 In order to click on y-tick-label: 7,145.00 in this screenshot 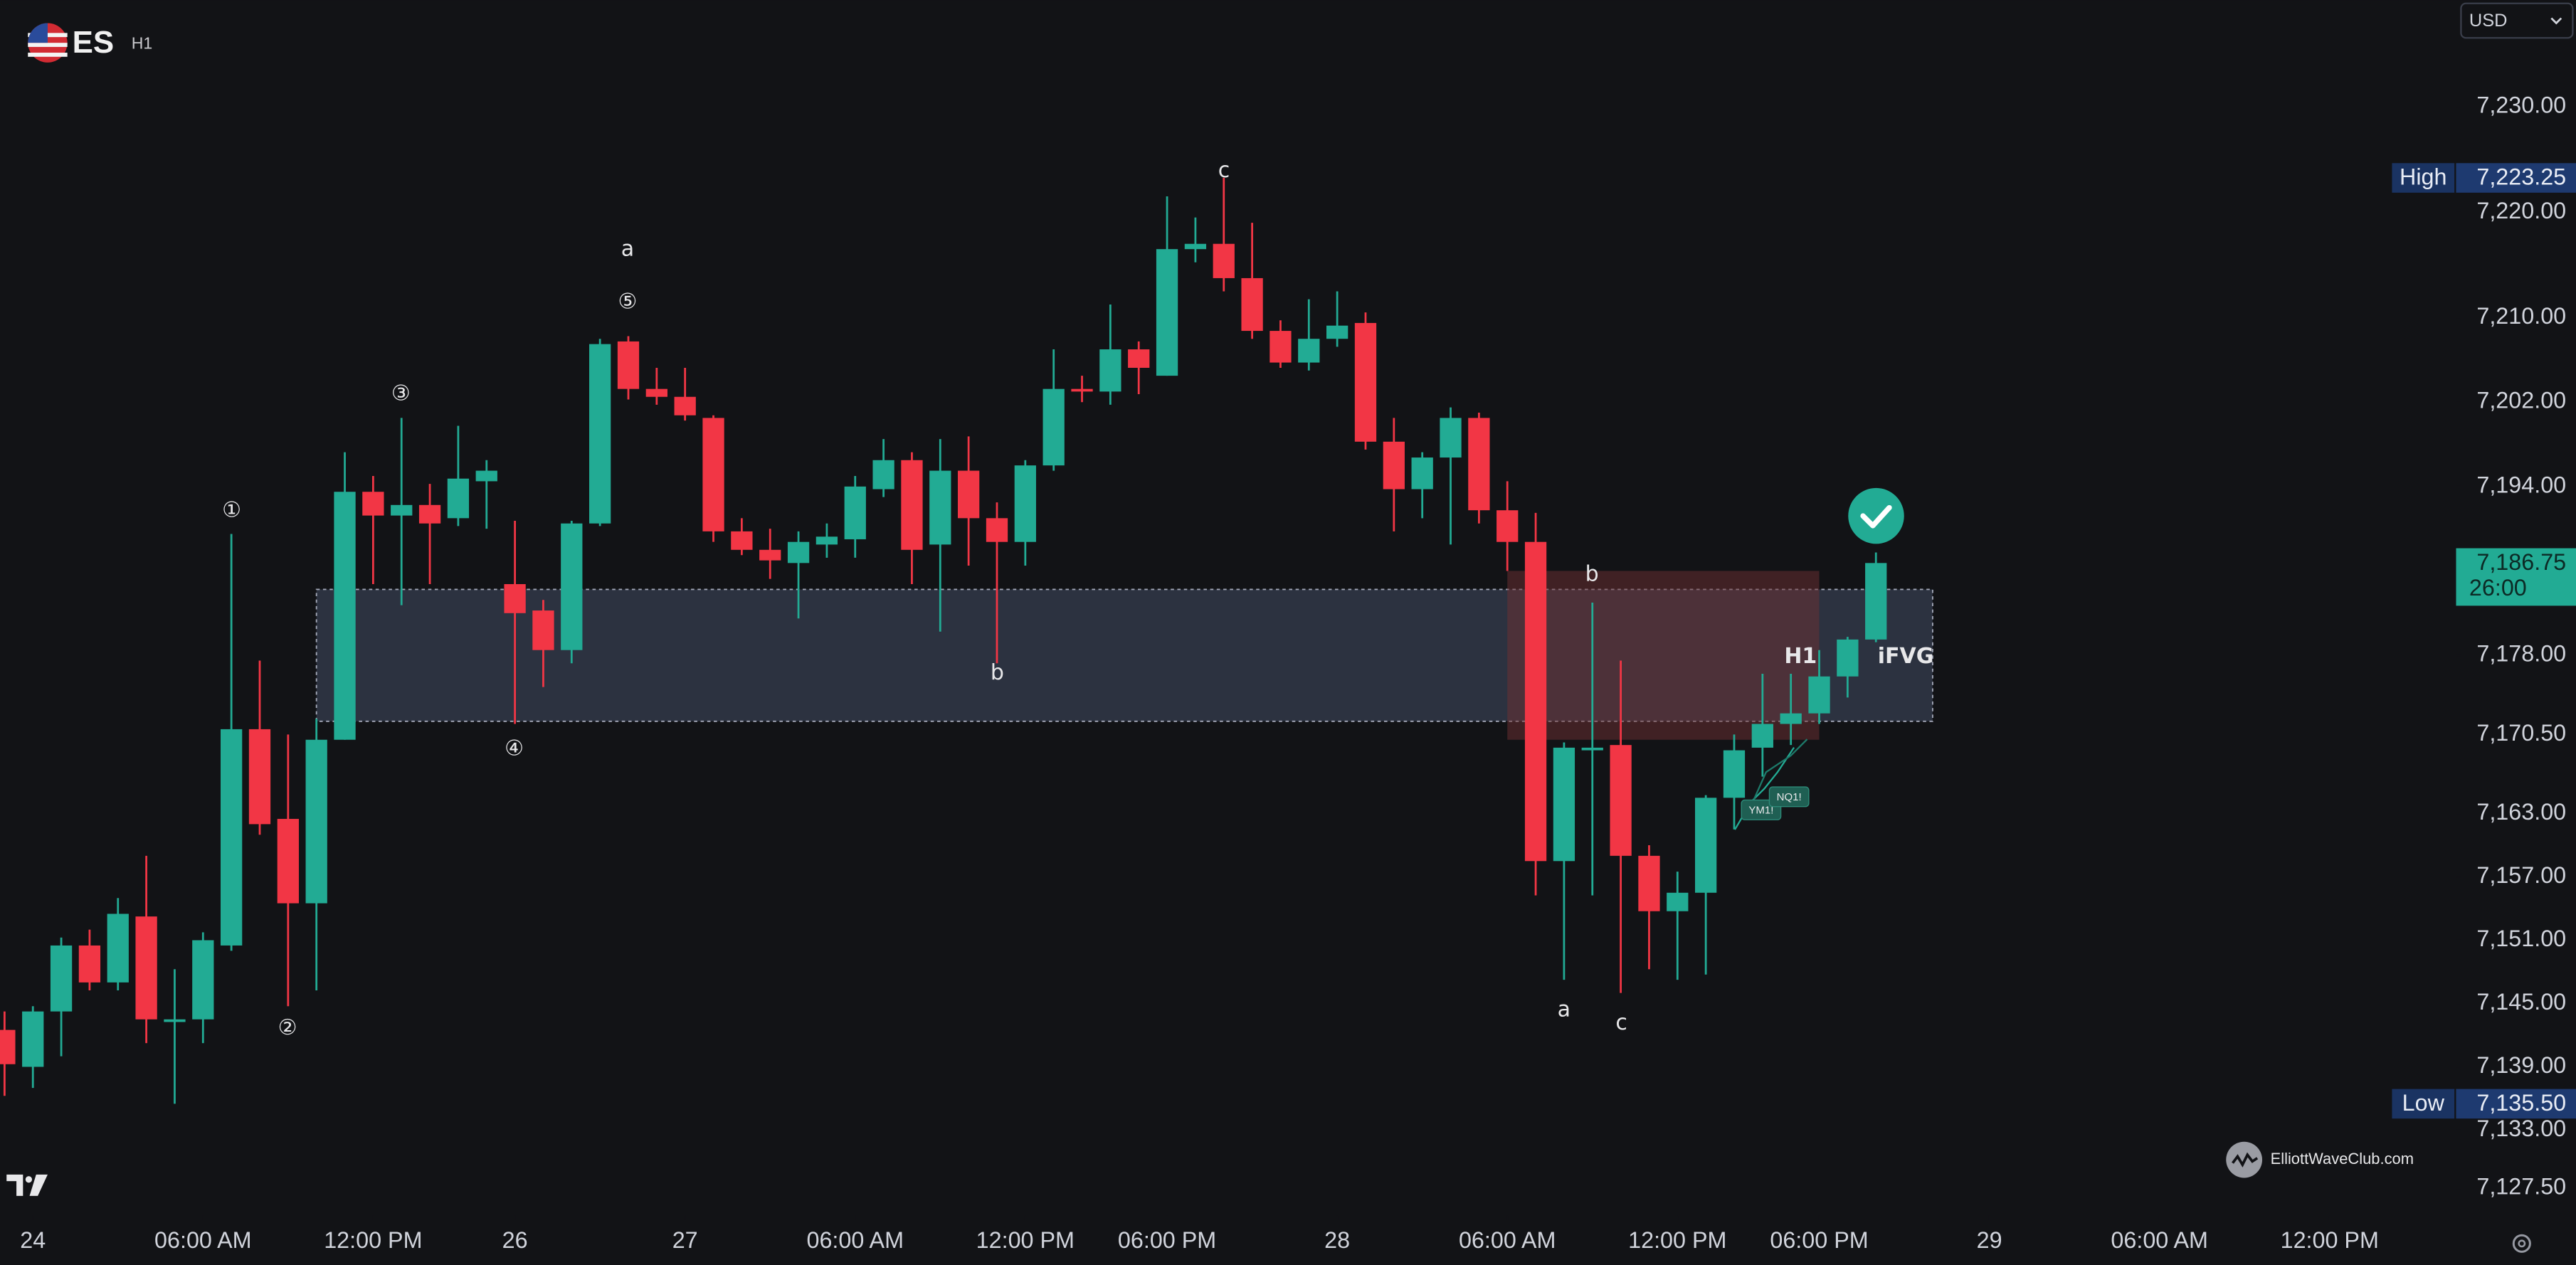, I will do `click(2521, 1002)`.